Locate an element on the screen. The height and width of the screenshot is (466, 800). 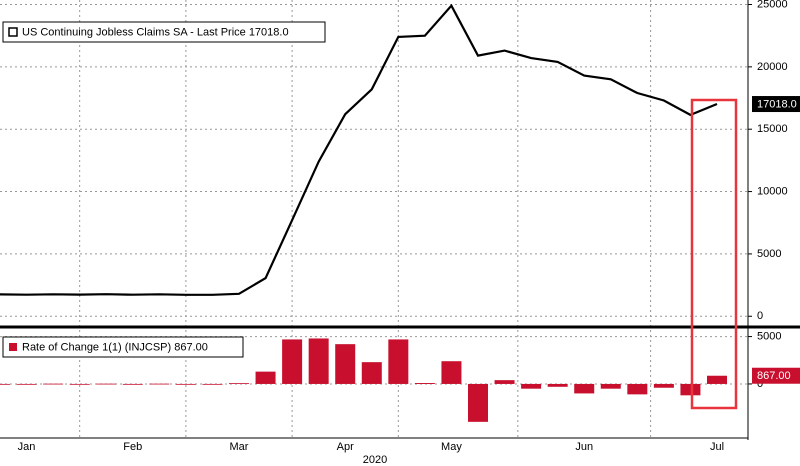
x-tick-label: Apr is located at coordinates (345, 447).